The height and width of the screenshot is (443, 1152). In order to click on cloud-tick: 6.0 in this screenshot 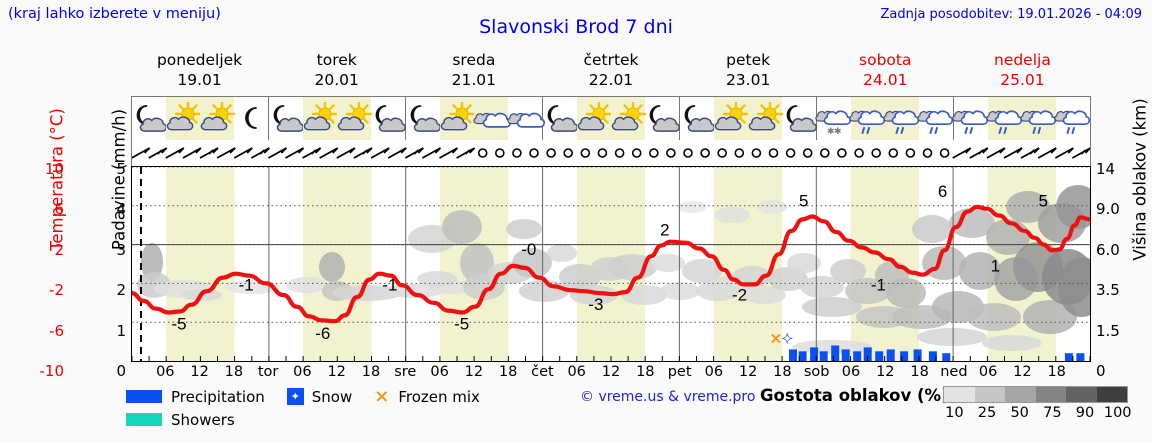, I will do `click(1108, 249)`.